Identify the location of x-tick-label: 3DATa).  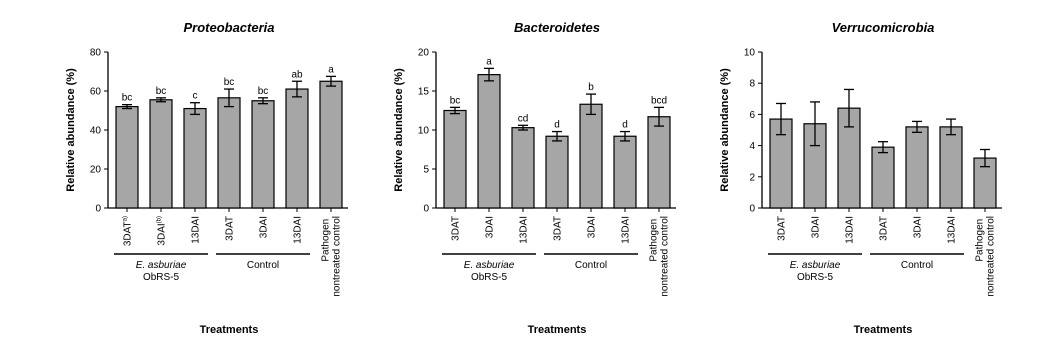
(128, 231).